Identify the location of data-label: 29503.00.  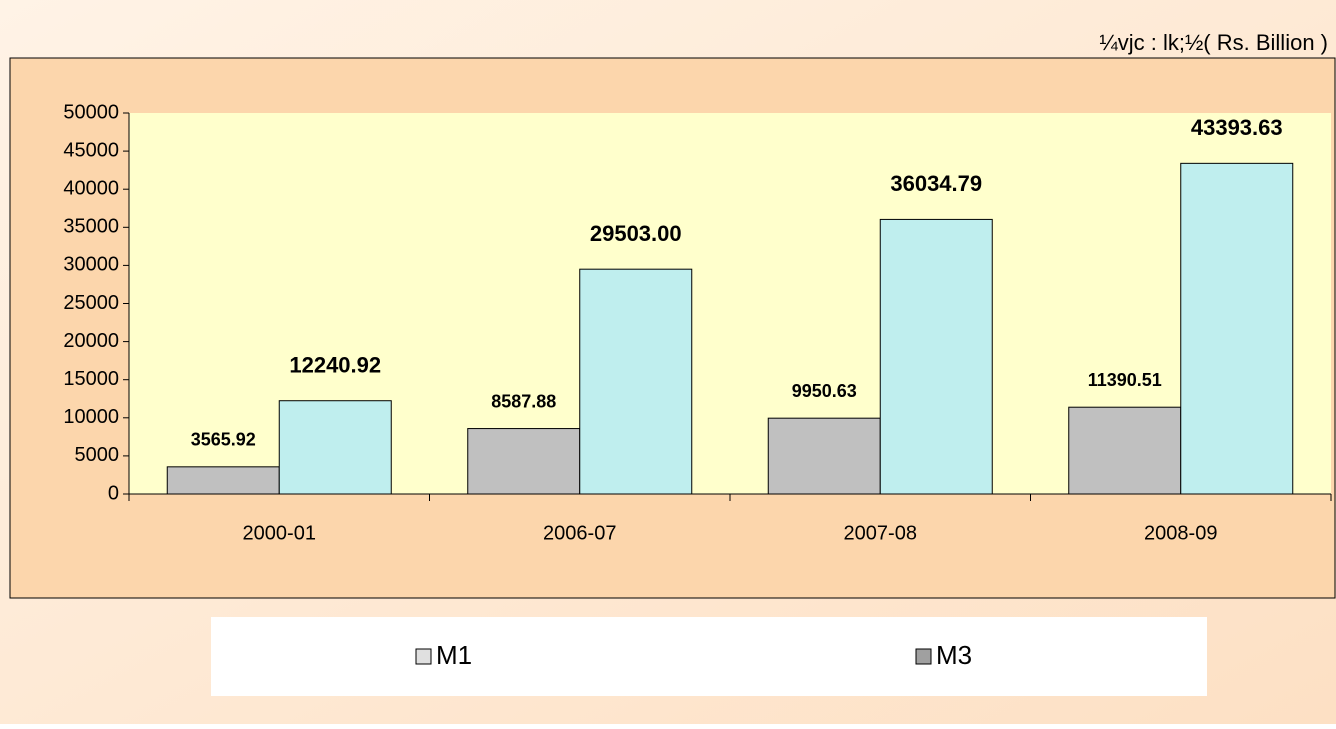
(636, 233).